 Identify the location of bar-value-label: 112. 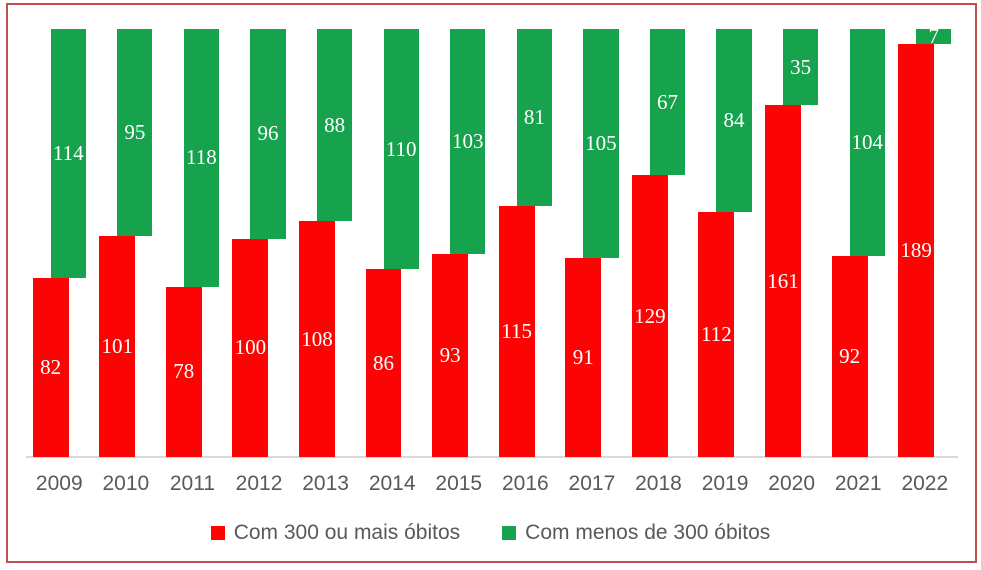
(716, 334).